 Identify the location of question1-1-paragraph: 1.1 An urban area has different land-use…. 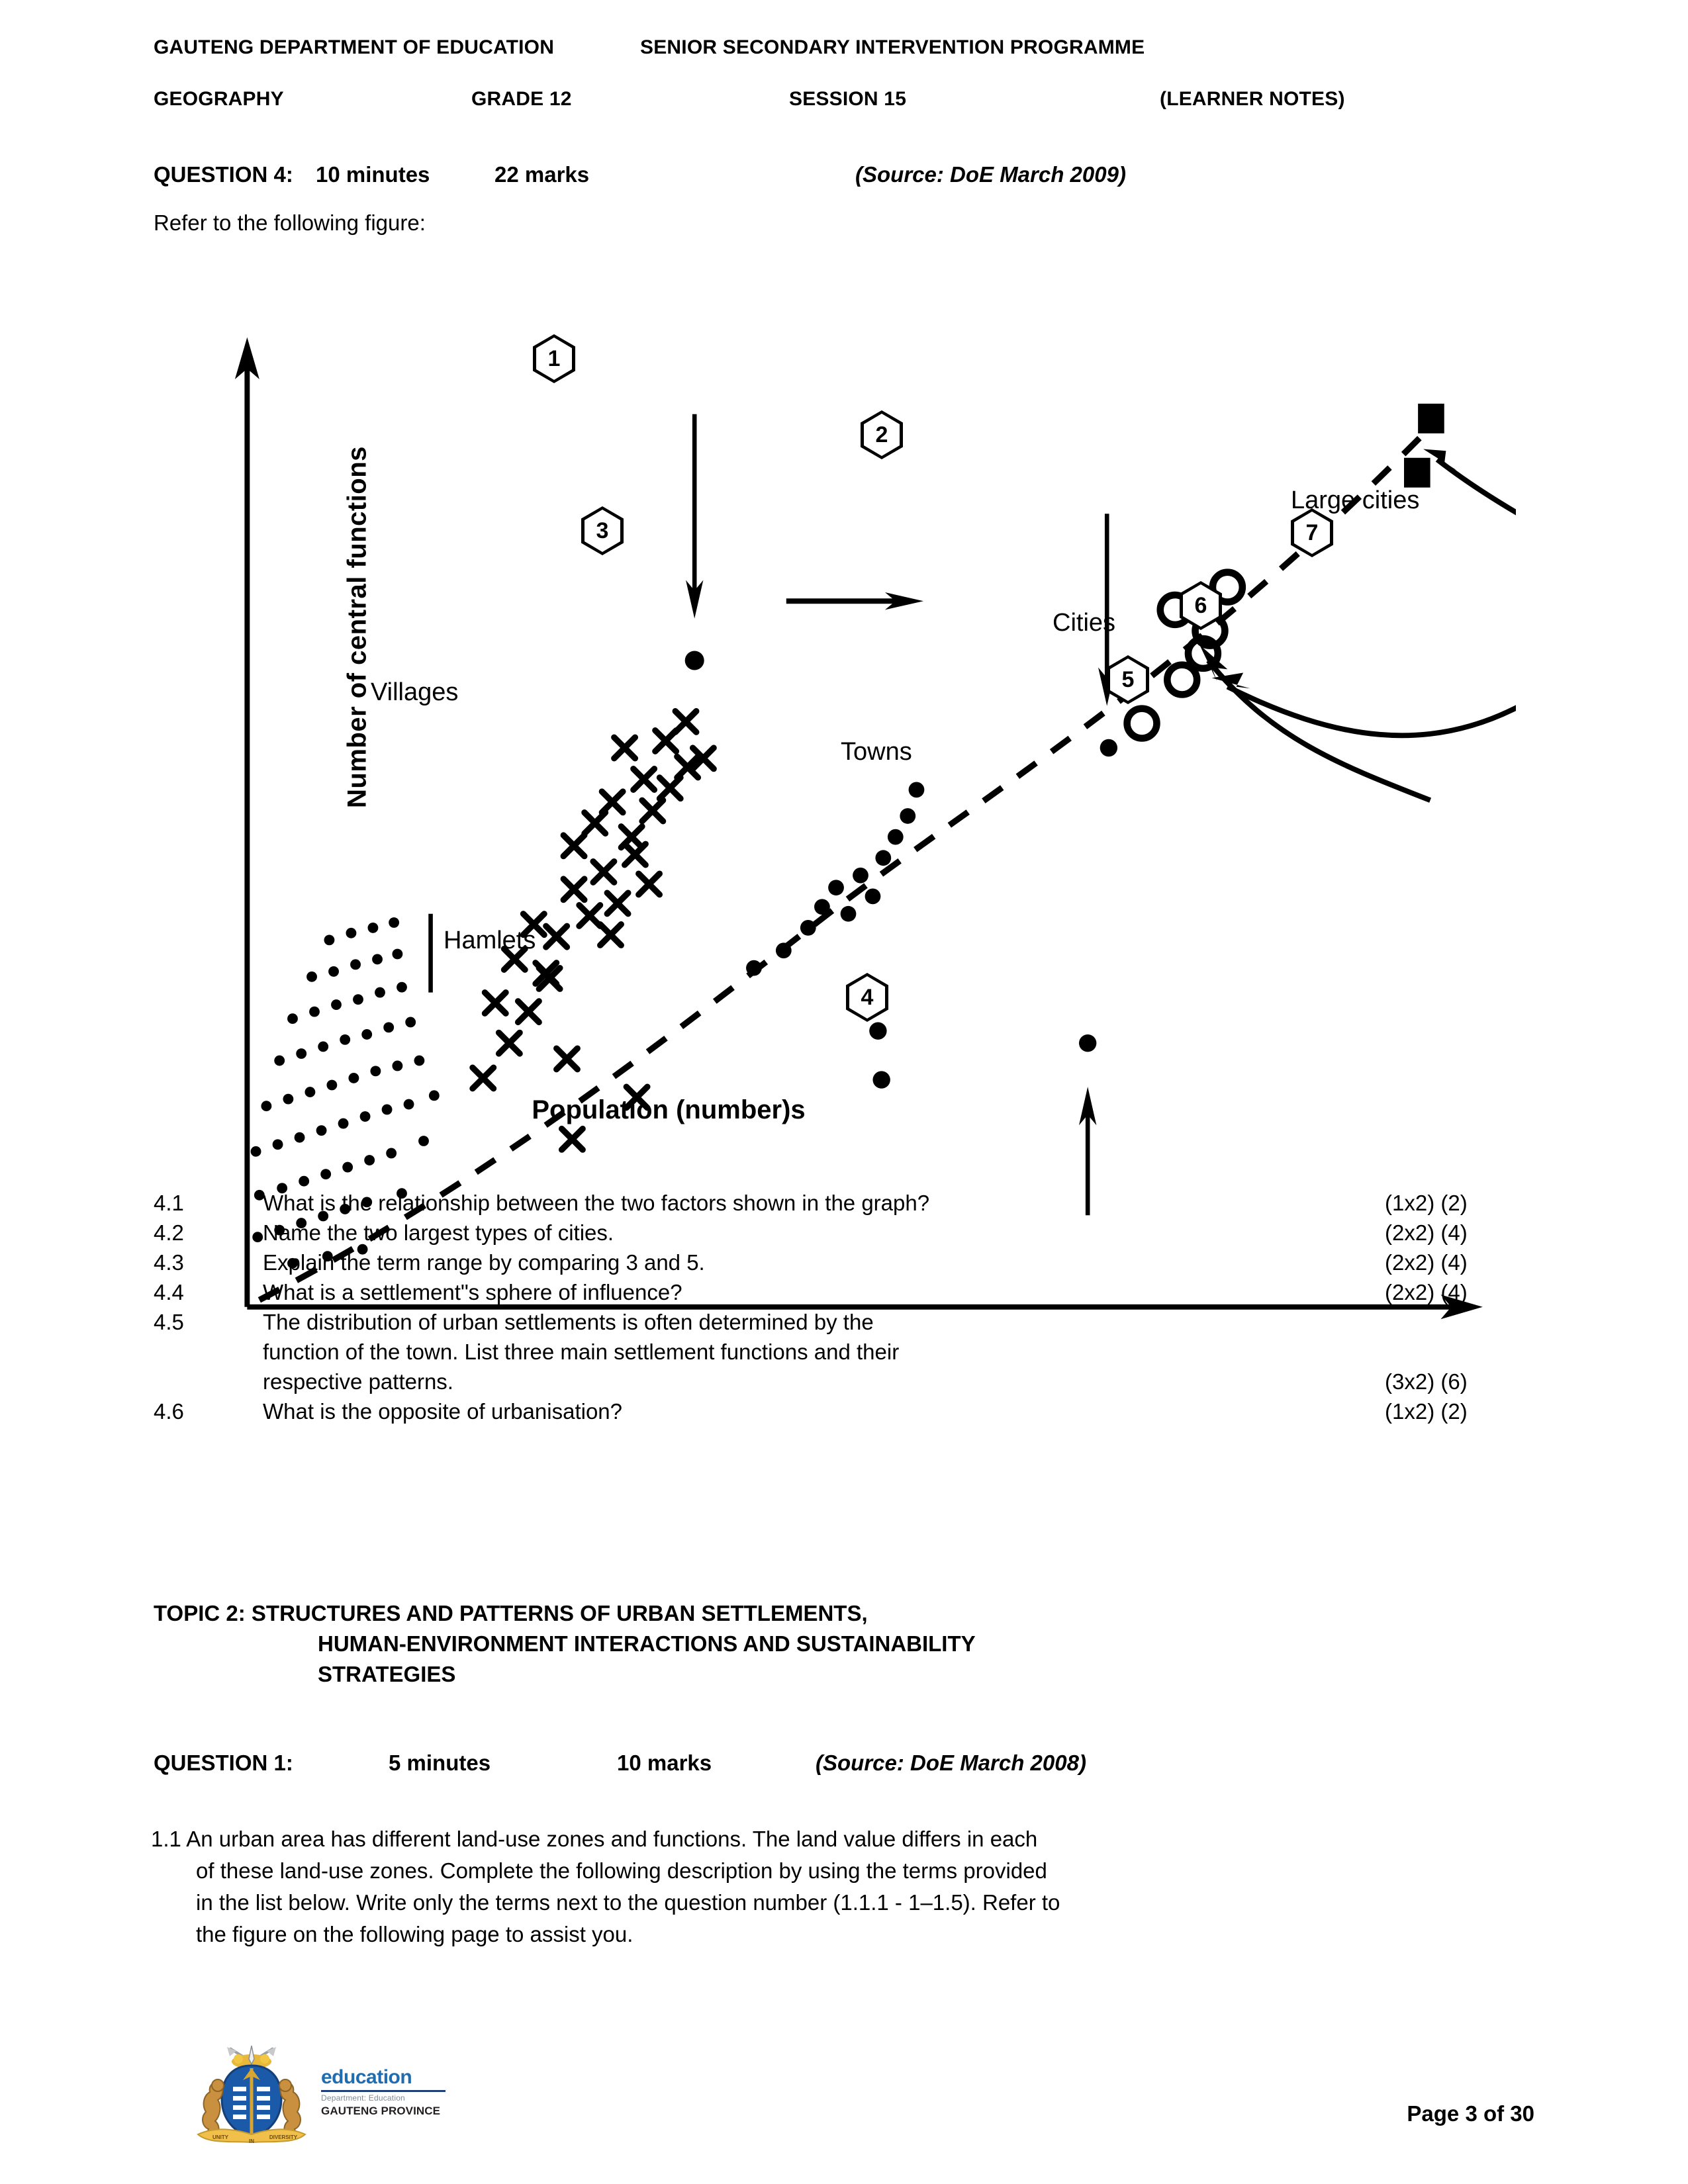
(844, 1886).